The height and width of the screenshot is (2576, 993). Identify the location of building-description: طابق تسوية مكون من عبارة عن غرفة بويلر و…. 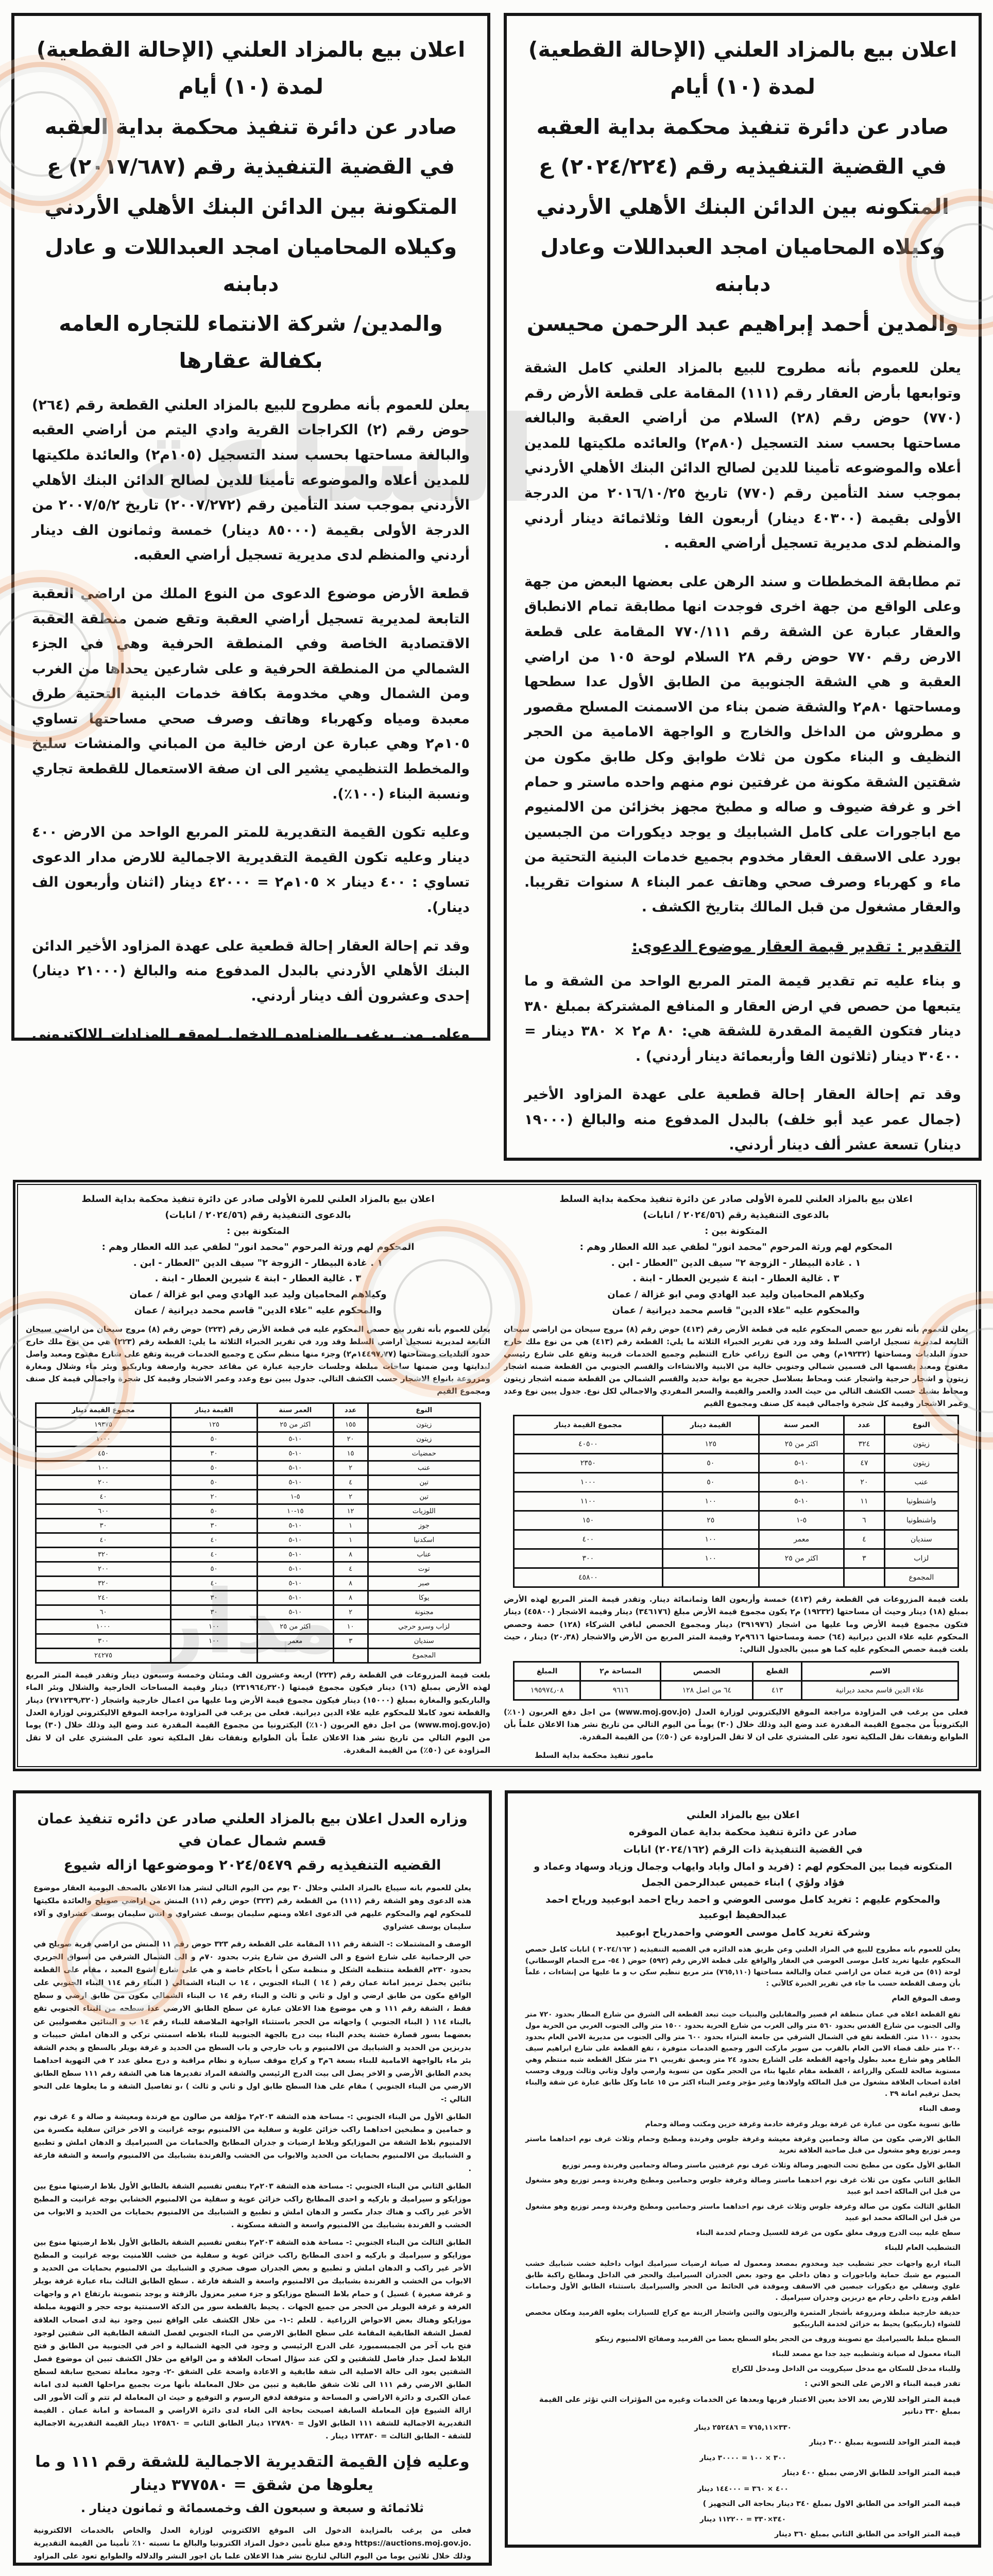
(743, 2179).